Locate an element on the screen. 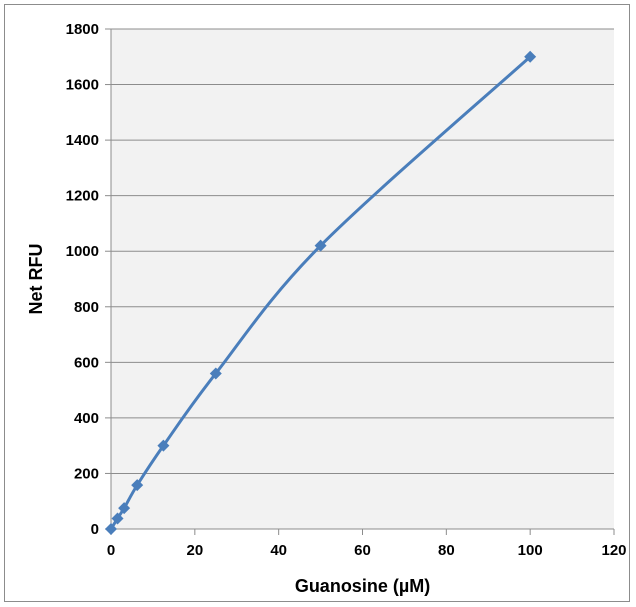 This screenshot has height=607, width=636. y-tick-label: 1400 is located at coordinates (82, 140).